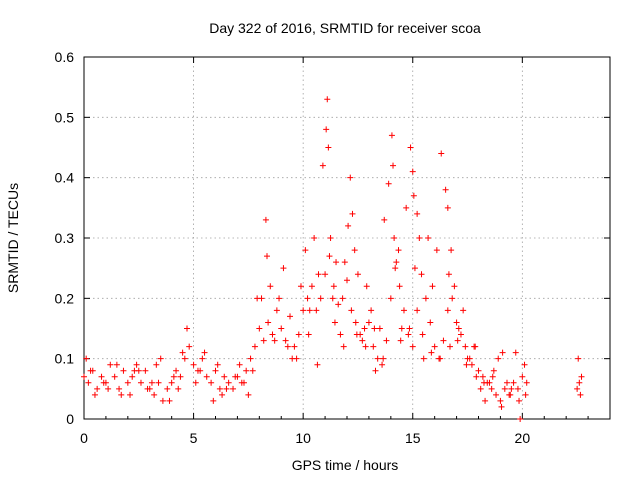  I want to click on x-tick-label: 20, so click(523, 438).